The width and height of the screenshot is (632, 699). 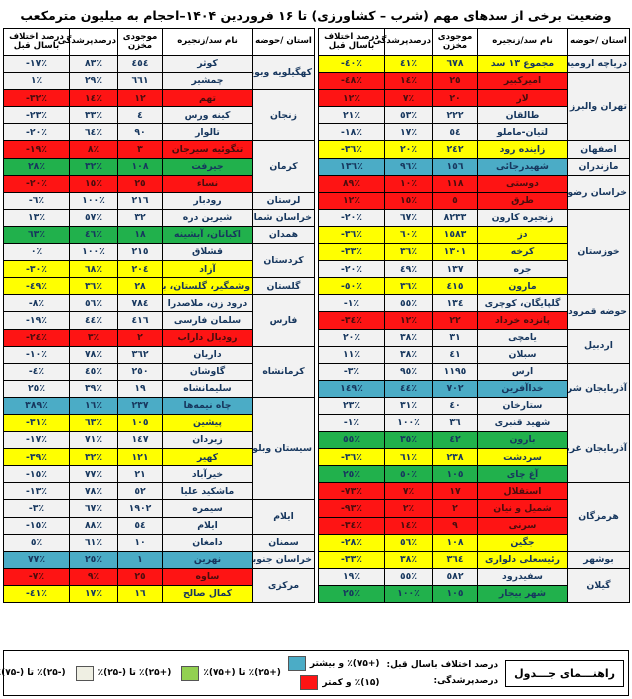 What do you see at coordinates (522, 594) in the screenshot?
I see `dam-name-cell: شهر بیجار` at bounding box center [522, 594].